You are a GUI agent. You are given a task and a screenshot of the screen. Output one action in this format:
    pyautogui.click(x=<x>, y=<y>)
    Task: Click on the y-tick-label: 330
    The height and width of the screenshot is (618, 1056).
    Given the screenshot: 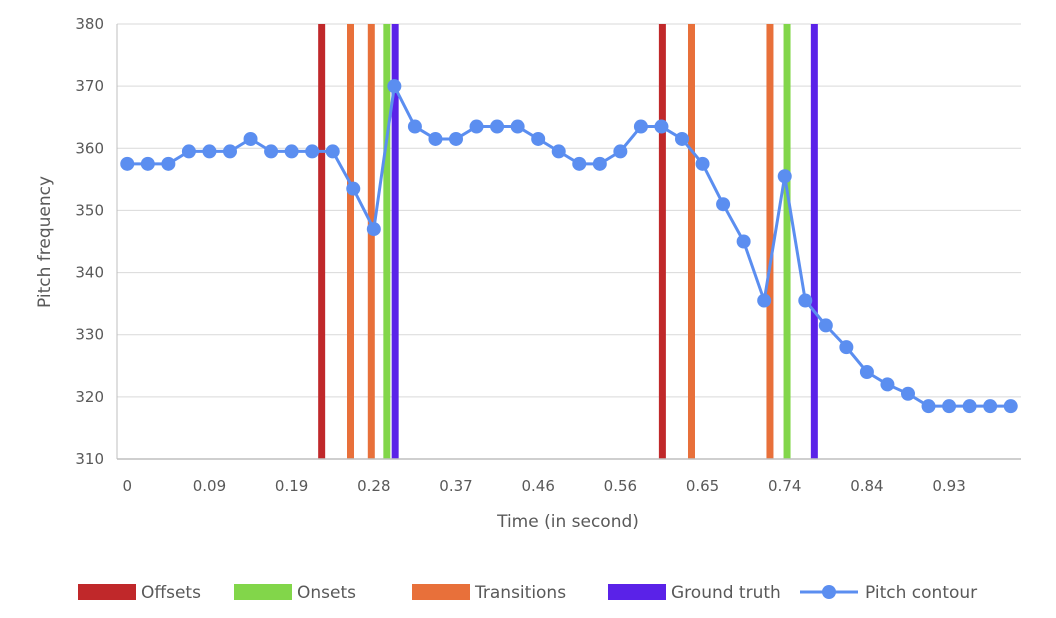 What is the action you would take?
    pyautogui.click(x=89, y=335)
    